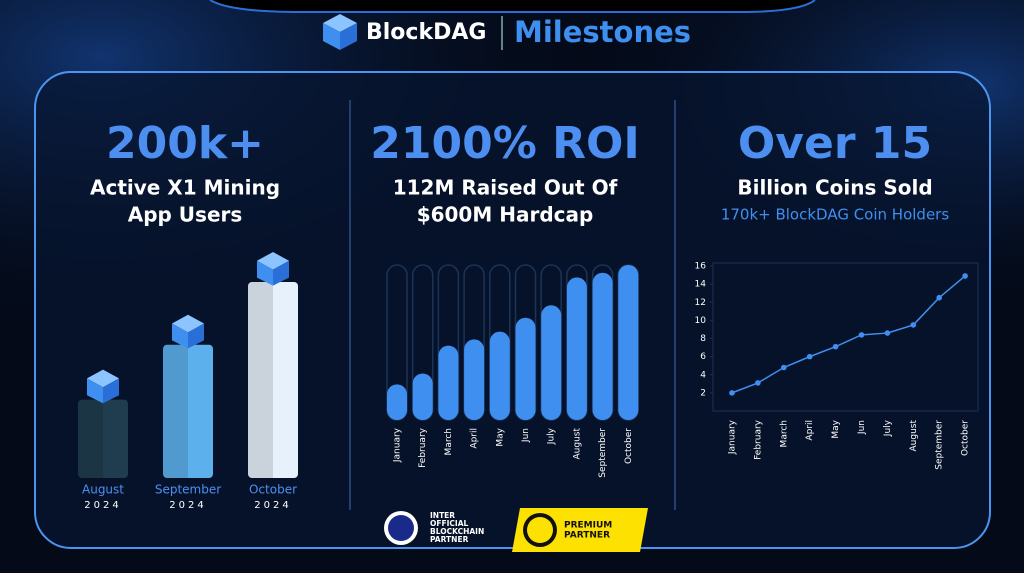 The image size is (1024, 573). What do you see at coordinates (426, 32) in the screenshot?
I see `brand: BlockDAG` at bounding box center [426, 32].